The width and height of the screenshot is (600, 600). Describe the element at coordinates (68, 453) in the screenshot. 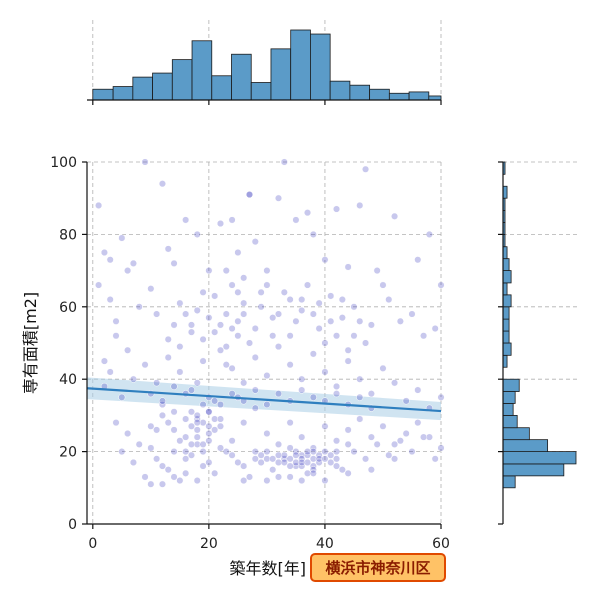

I see `y-tick-label: 20` at that location.